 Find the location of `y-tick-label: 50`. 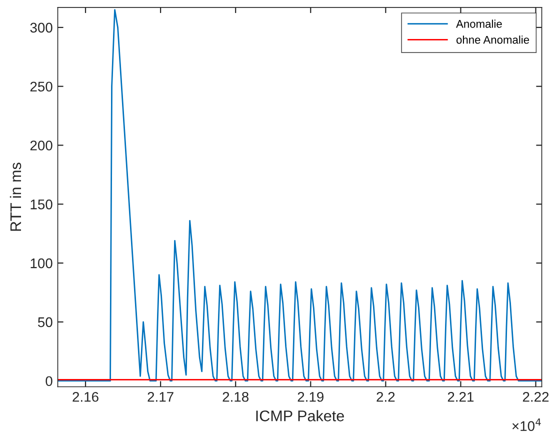

y-tick-label: 50 is located at coordinates (45, 322).